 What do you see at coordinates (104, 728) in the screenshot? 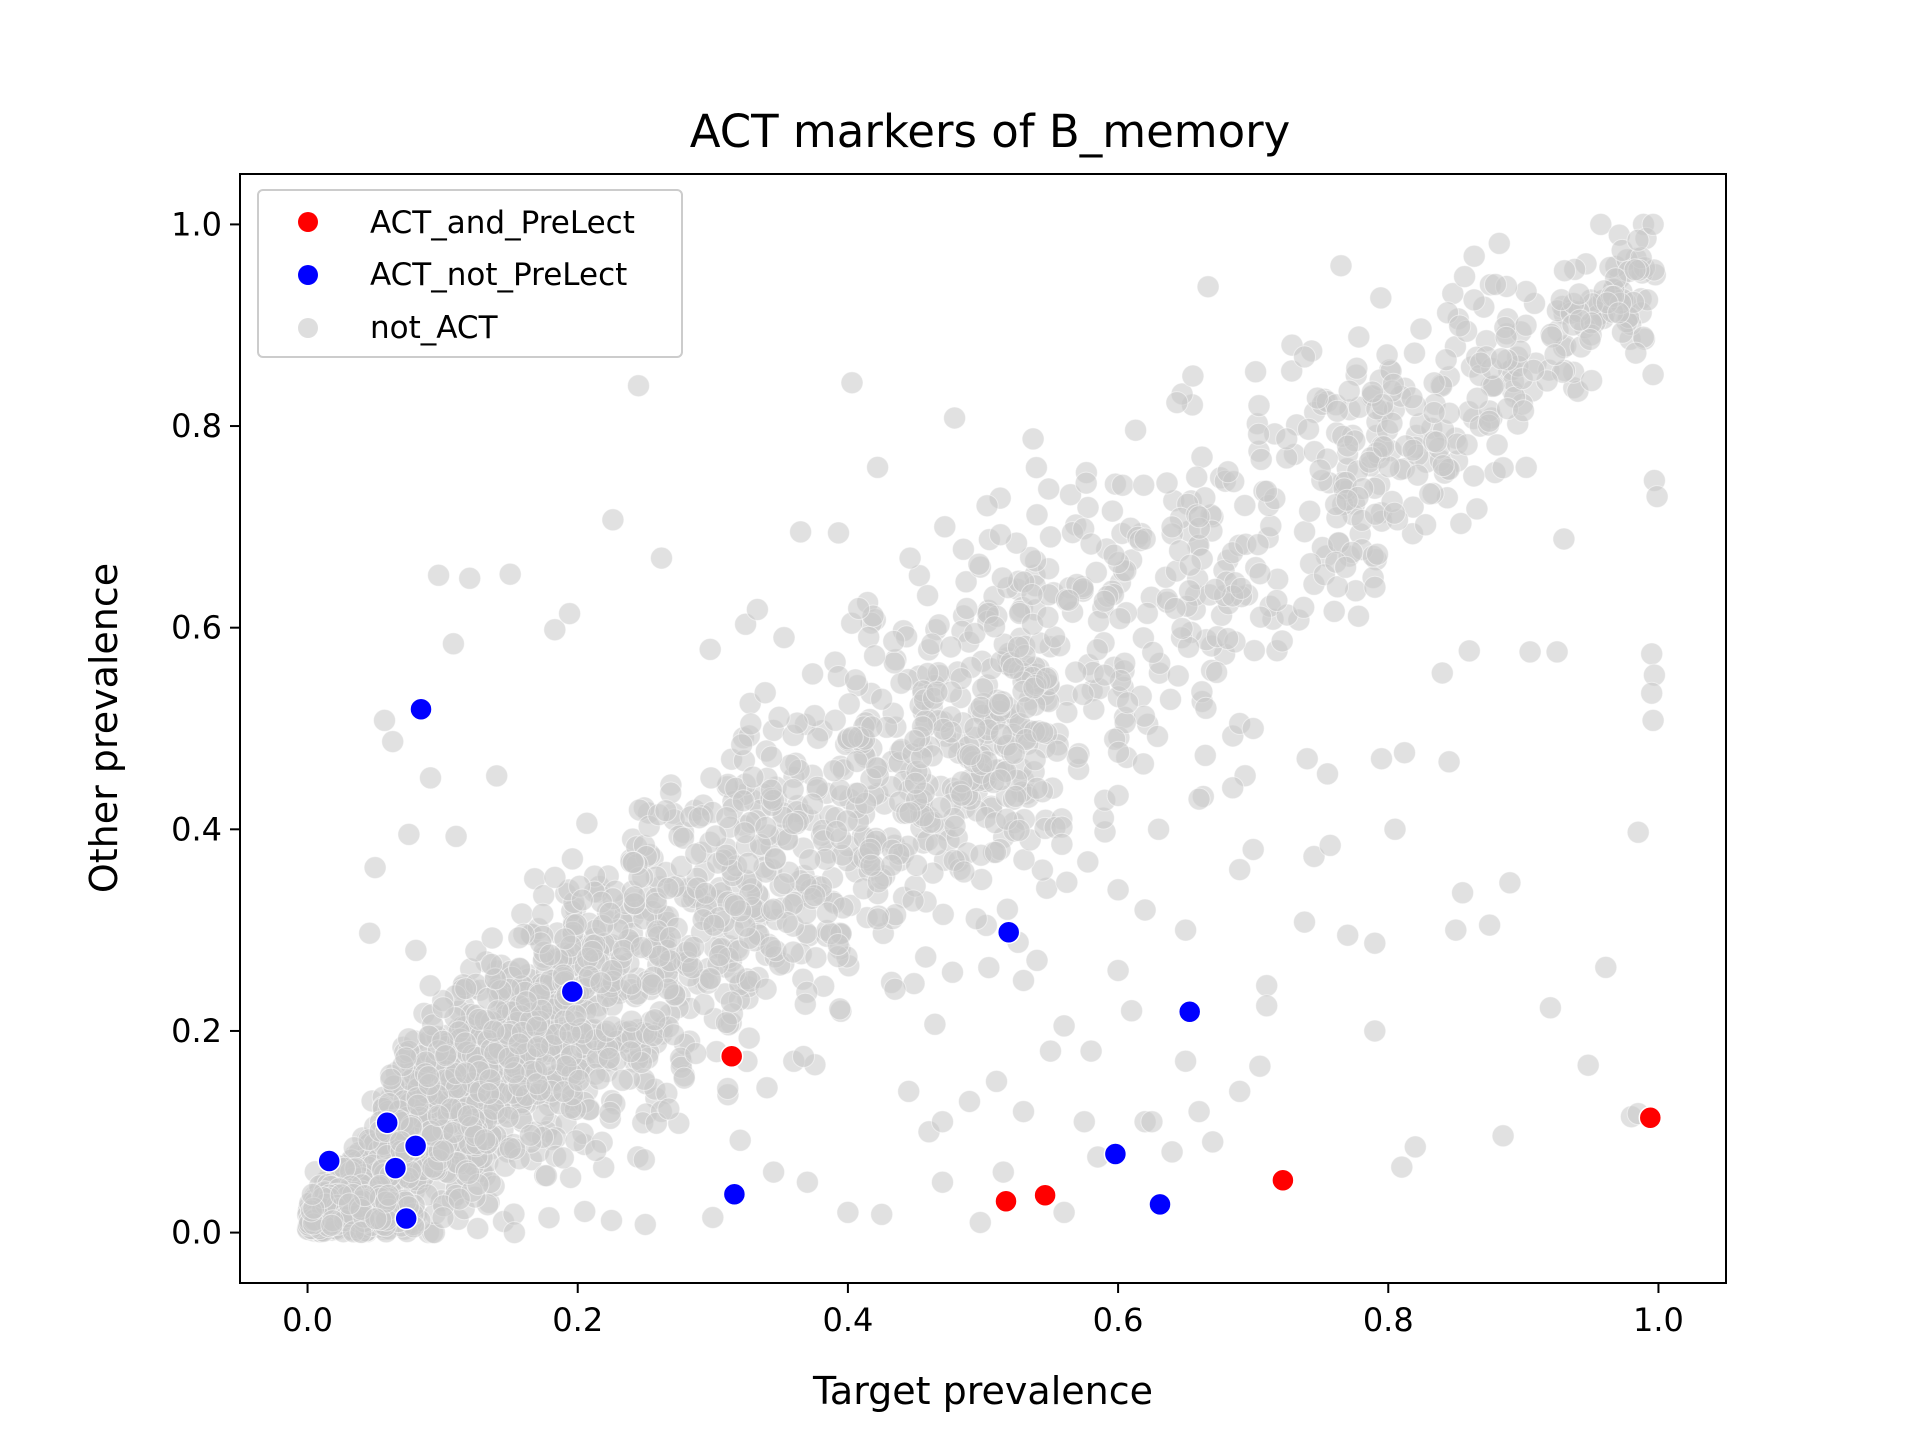
I see `y-axis-label: Other prevalence` at bounding box center [104, 728].